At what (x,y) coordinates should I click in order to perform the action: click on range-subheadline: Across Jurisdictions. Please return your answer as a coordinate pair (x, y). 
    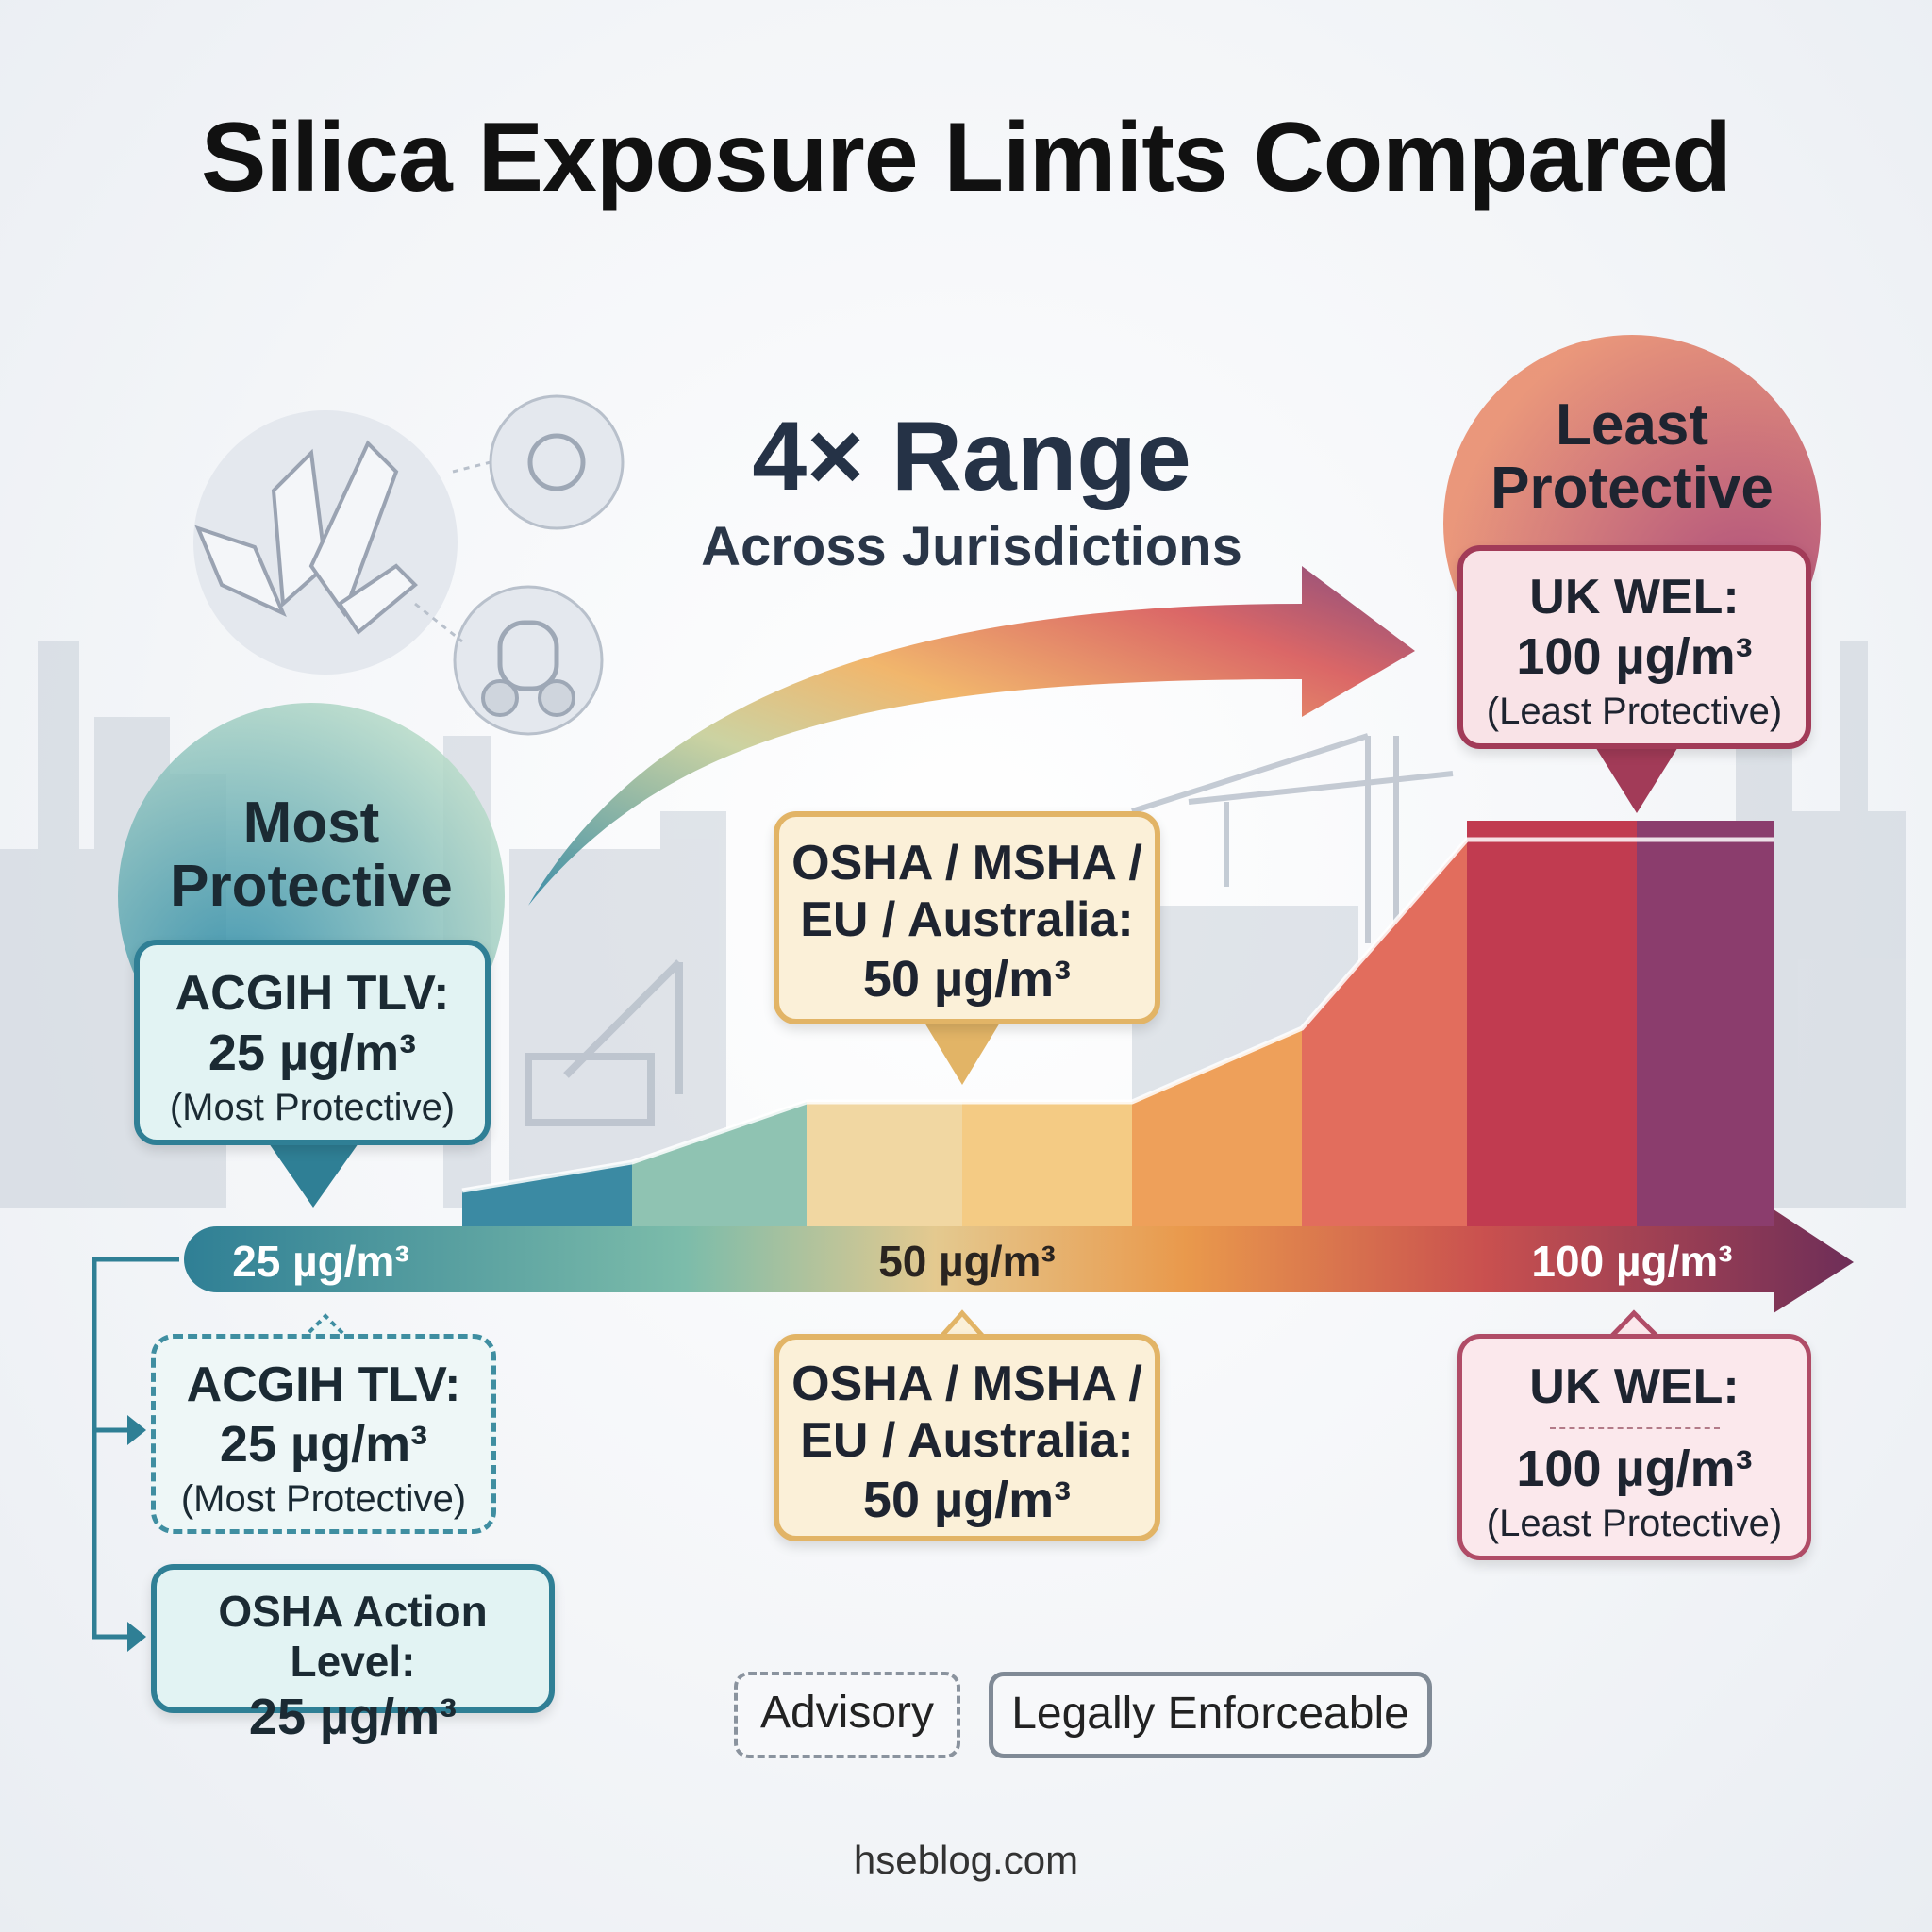
    Looking at the image, I should click on (971, 546).